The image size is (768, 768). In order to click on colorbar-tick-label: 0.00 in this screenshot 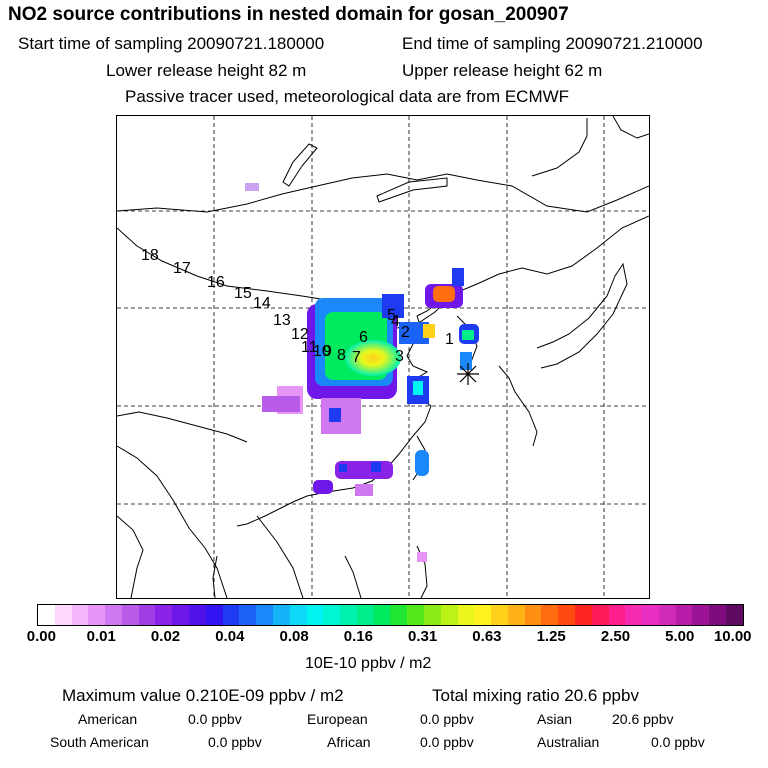, I will do `click(41, 636)`.